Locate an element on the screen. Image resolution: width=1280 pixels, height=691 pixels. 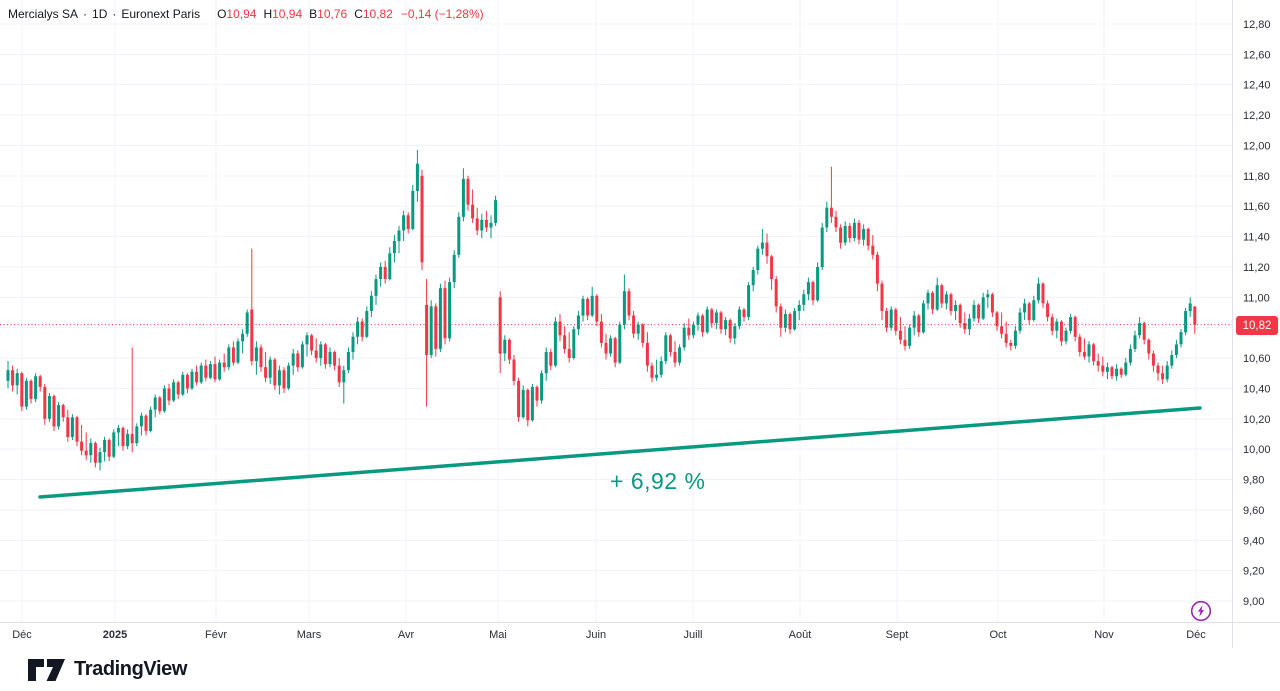
trendline-percent-label: + 6,92 % is located at coordinates (658, 481).